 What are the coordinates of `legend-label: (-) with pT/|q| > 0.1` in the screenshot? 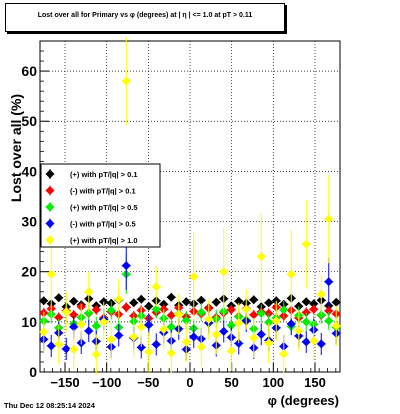 It's located at (103, 191).